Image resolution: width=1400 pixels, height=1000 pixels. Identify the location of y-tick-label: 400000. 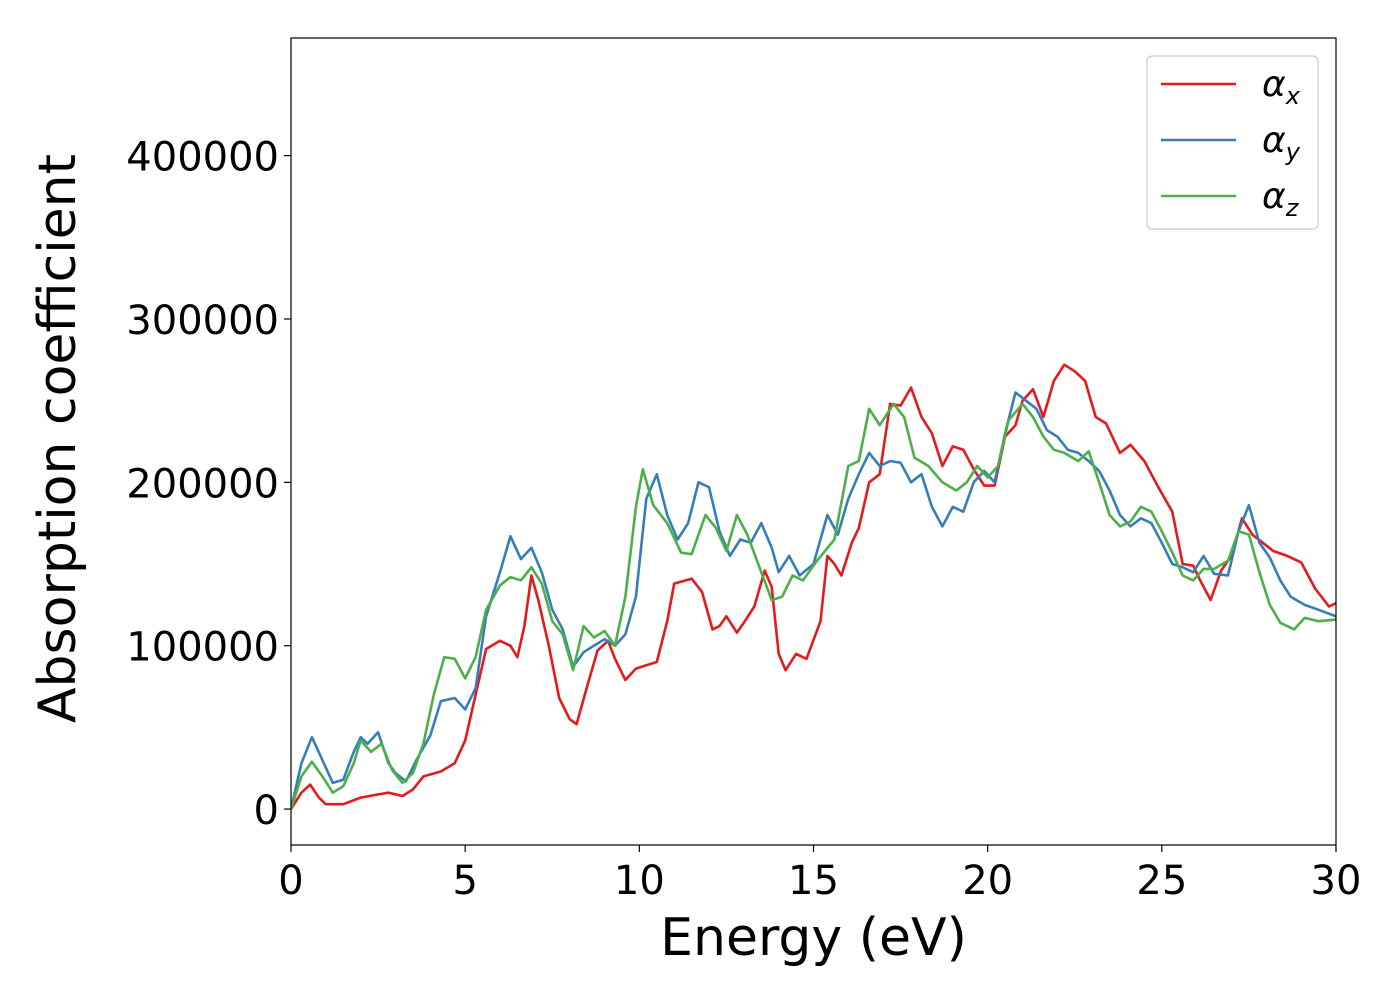
(202, 158).